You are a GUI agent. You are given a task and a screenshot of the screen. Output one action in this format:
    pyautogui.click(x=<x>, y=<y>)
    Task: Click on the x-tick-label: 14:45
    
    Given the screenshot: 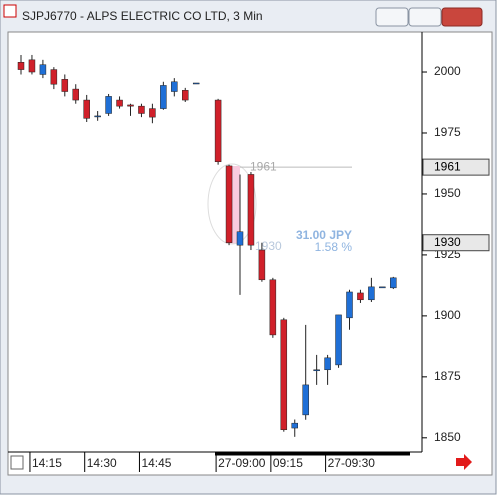 What is the action you would take?
    pyautogui.click(x=156, y=463)
    